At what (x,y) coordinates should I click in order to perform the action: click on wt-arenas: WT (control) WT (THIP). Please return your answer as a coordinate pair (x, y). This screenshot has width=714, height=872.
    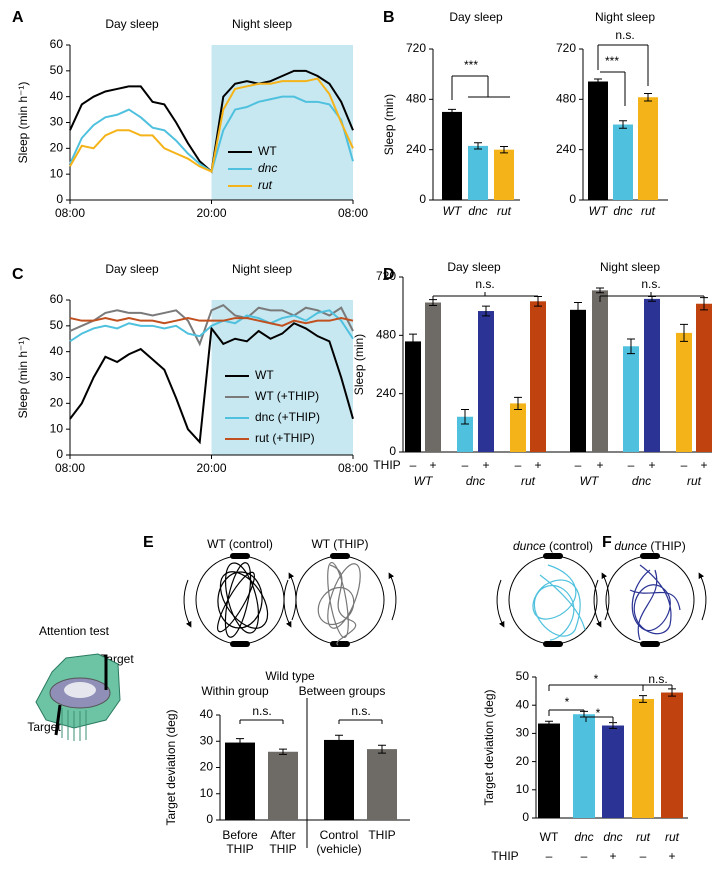
    Looking at the image, I should click on (290, 592).